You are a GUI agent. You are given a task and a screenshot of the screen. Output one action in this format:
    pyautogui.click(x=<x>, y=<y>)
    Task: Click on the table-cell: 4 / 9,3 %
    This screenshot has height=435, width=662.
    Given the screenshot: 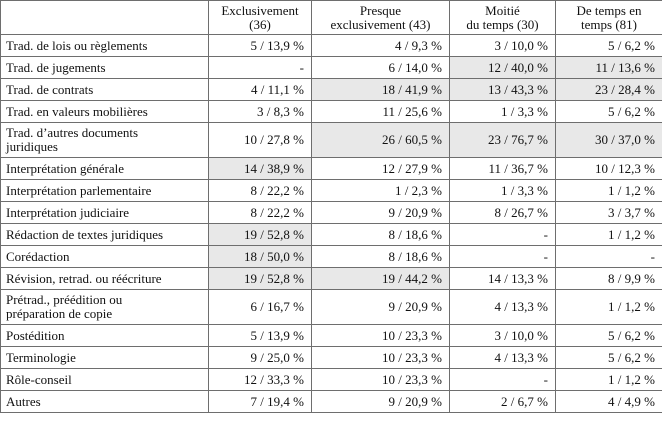 What is the action you would take?
    pyautogui.click(x=380, y=45)
    